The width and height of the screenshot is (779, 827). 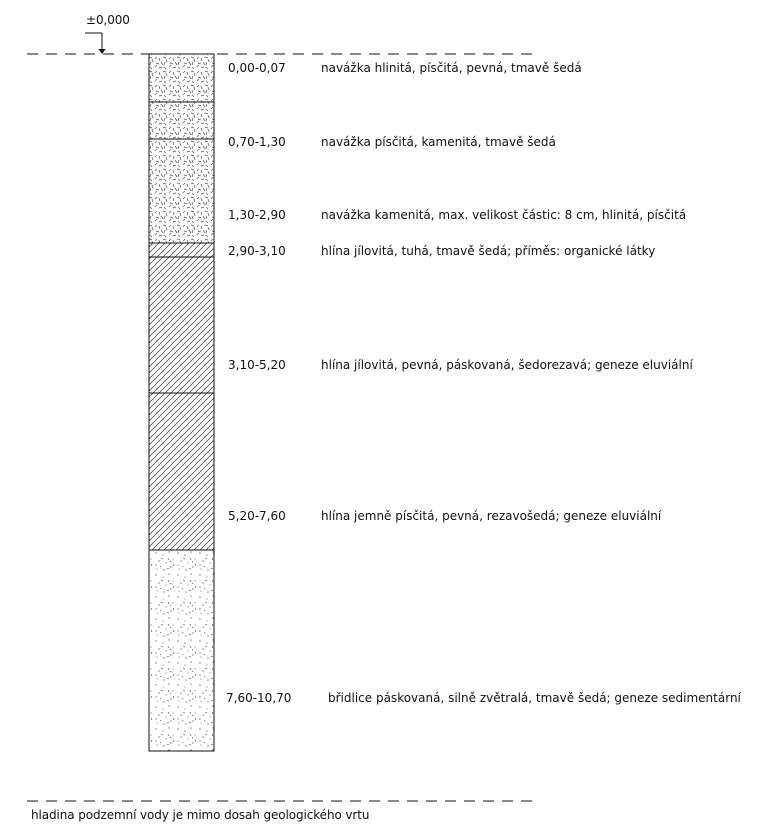 What do you see at coordinates (257, 142) in the screenshot?
I see `layer-1-depth: 0,70-1,30` at bounding box center [257, 142].